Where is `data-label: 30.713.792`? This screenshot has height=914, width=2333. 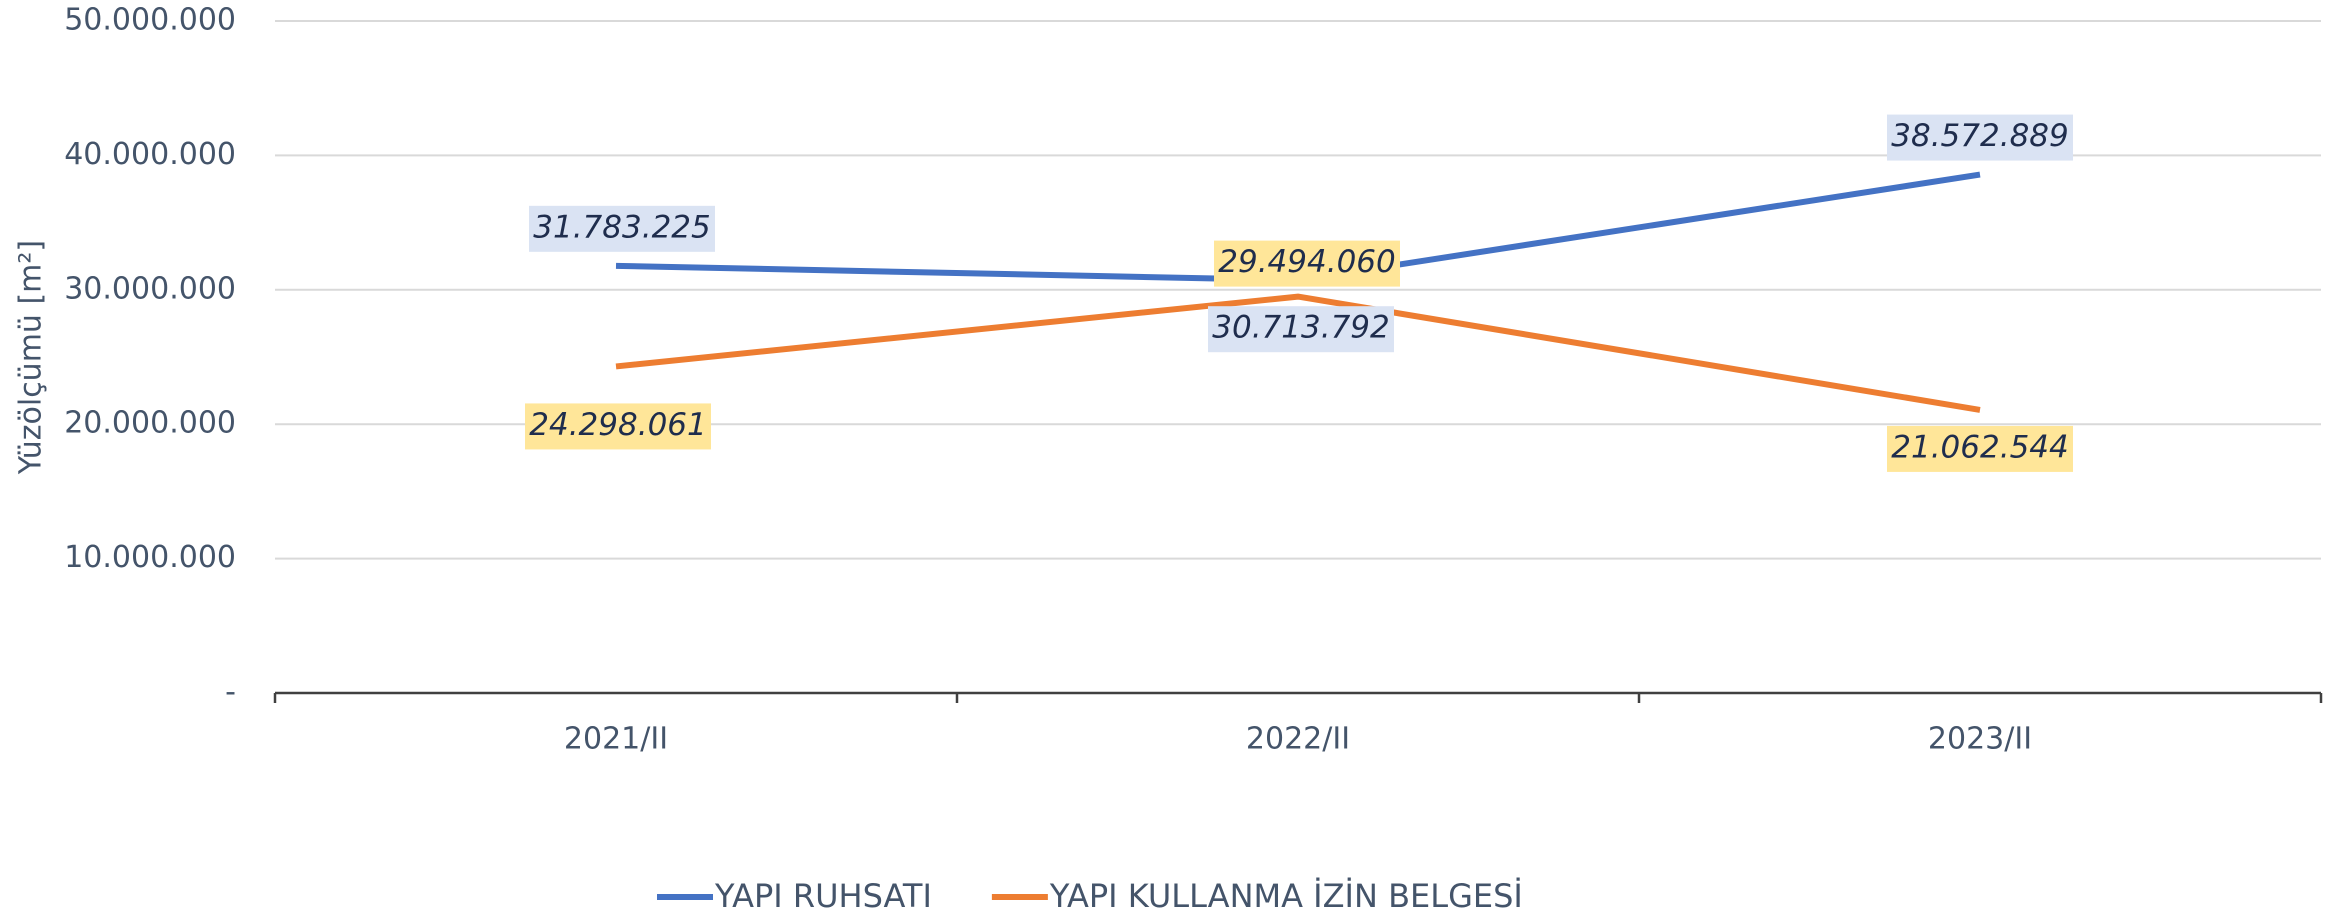 data-label: 30.713.792 is located at coordinates (1301, 328).